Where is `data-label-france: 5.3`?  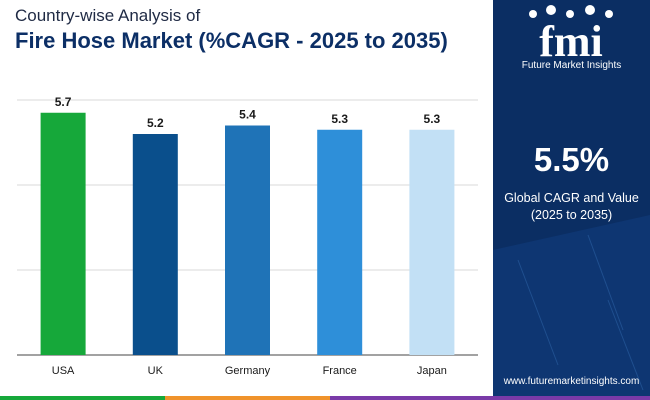
data-label-france: 5.3 is located at coordinates (339, 119).